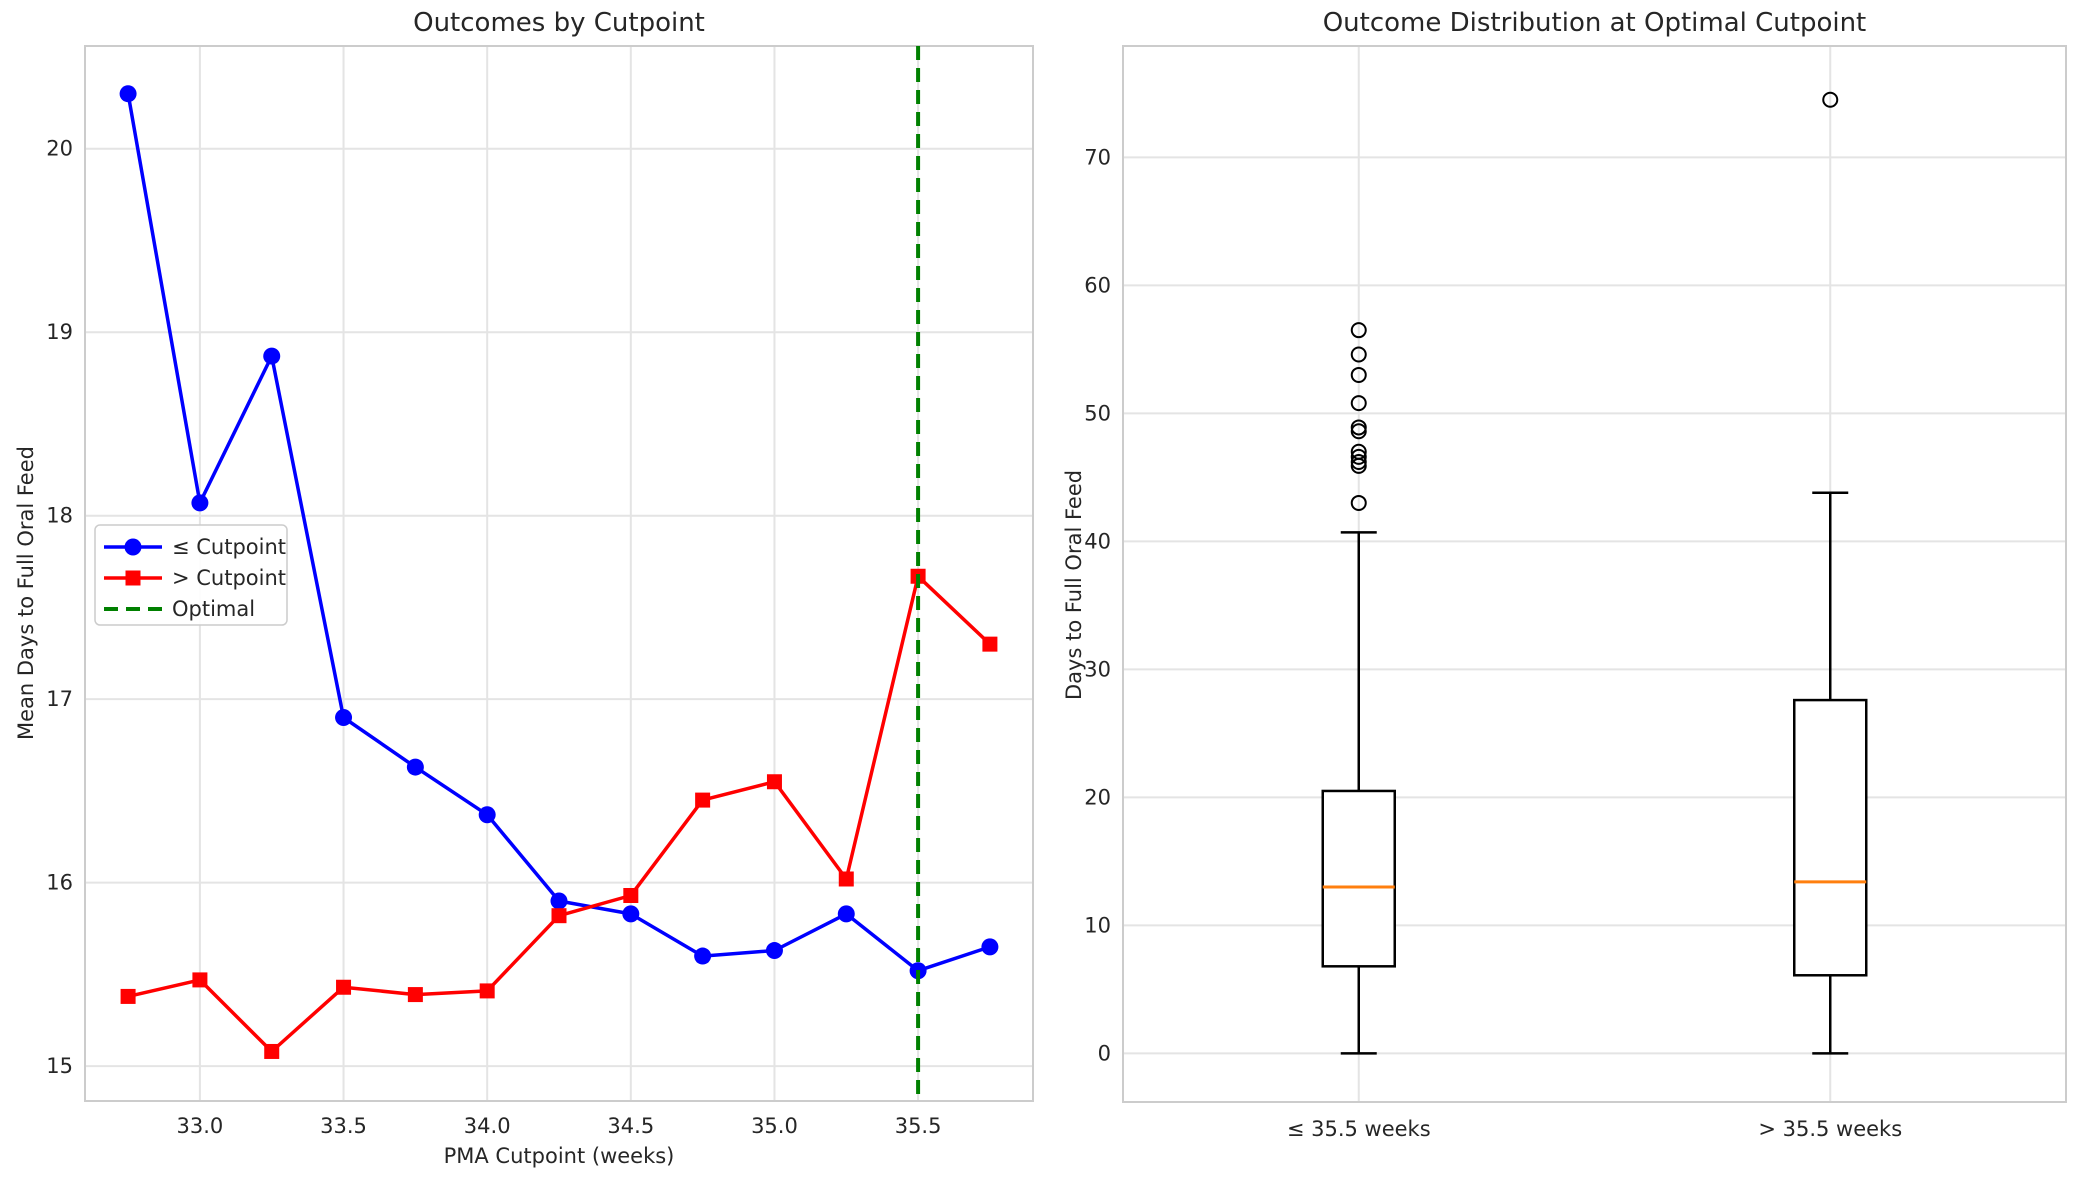 This screenshot has width=2084, height=1181. I want to click on y-tick-label: 50, so click(1097, 413).